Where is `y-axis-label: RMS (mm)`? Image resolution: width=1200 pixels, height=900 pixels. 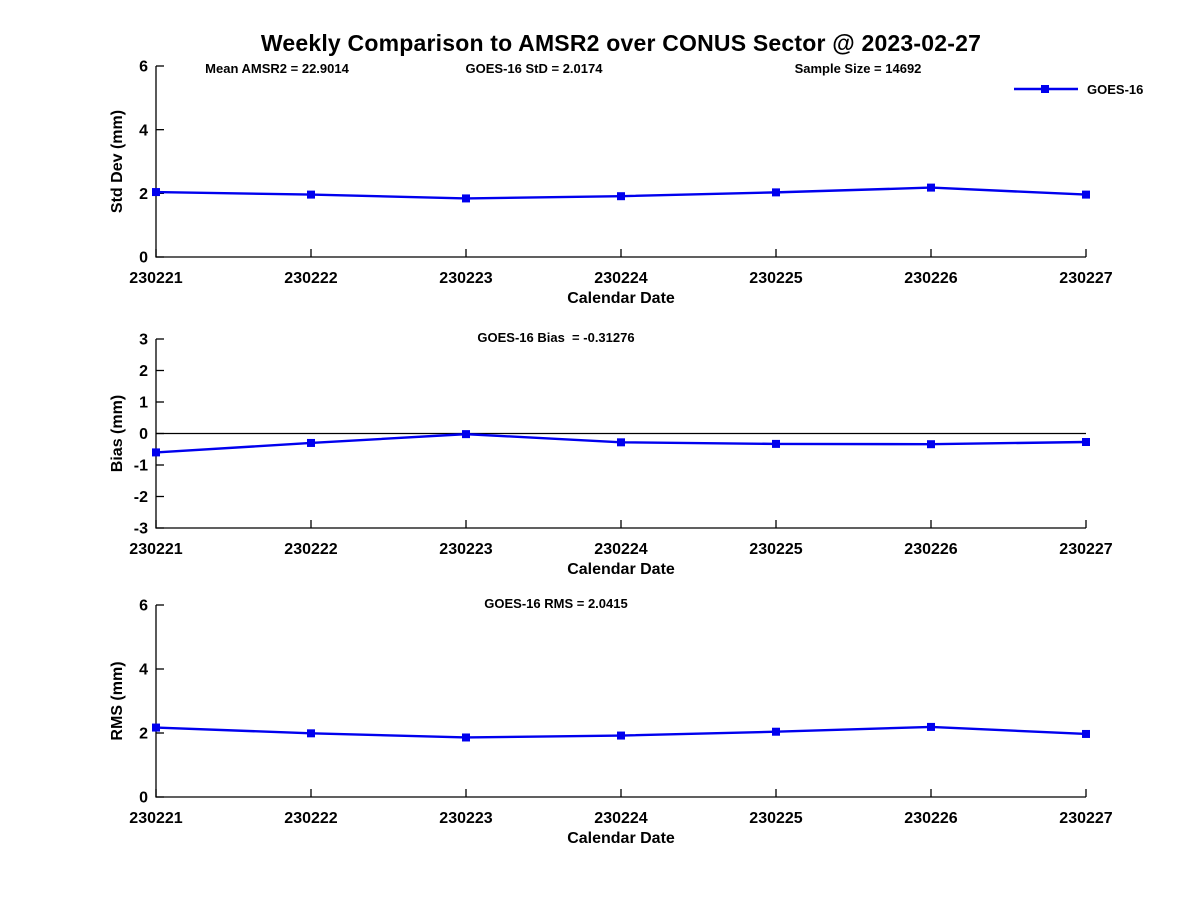 y-axis-label: RMS (mm) is located at coordinates (117, 700).